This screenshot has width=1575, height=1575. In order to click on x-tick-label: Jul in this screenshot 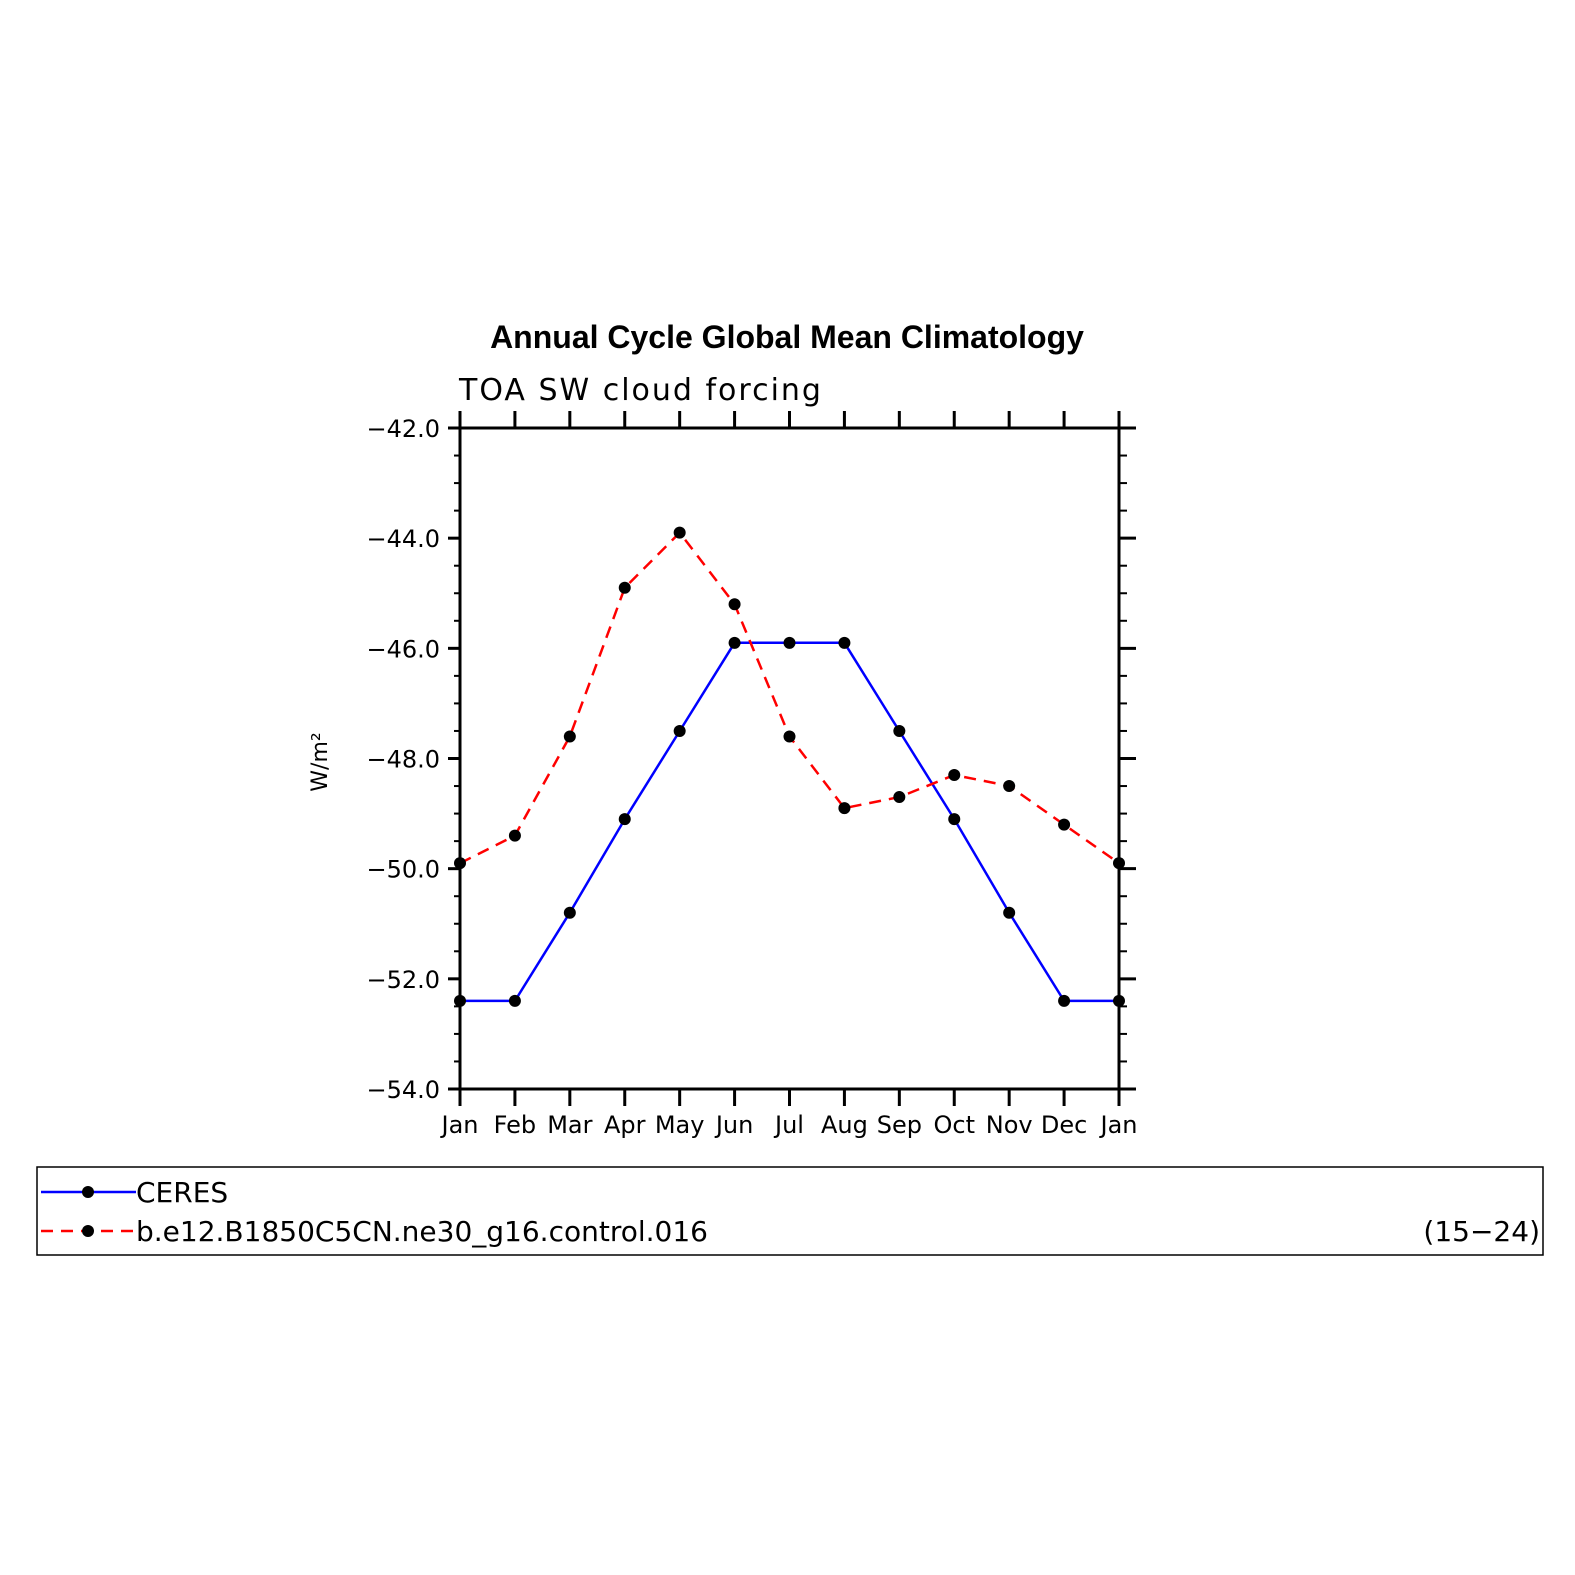, I will do `click(788, 1125)`.